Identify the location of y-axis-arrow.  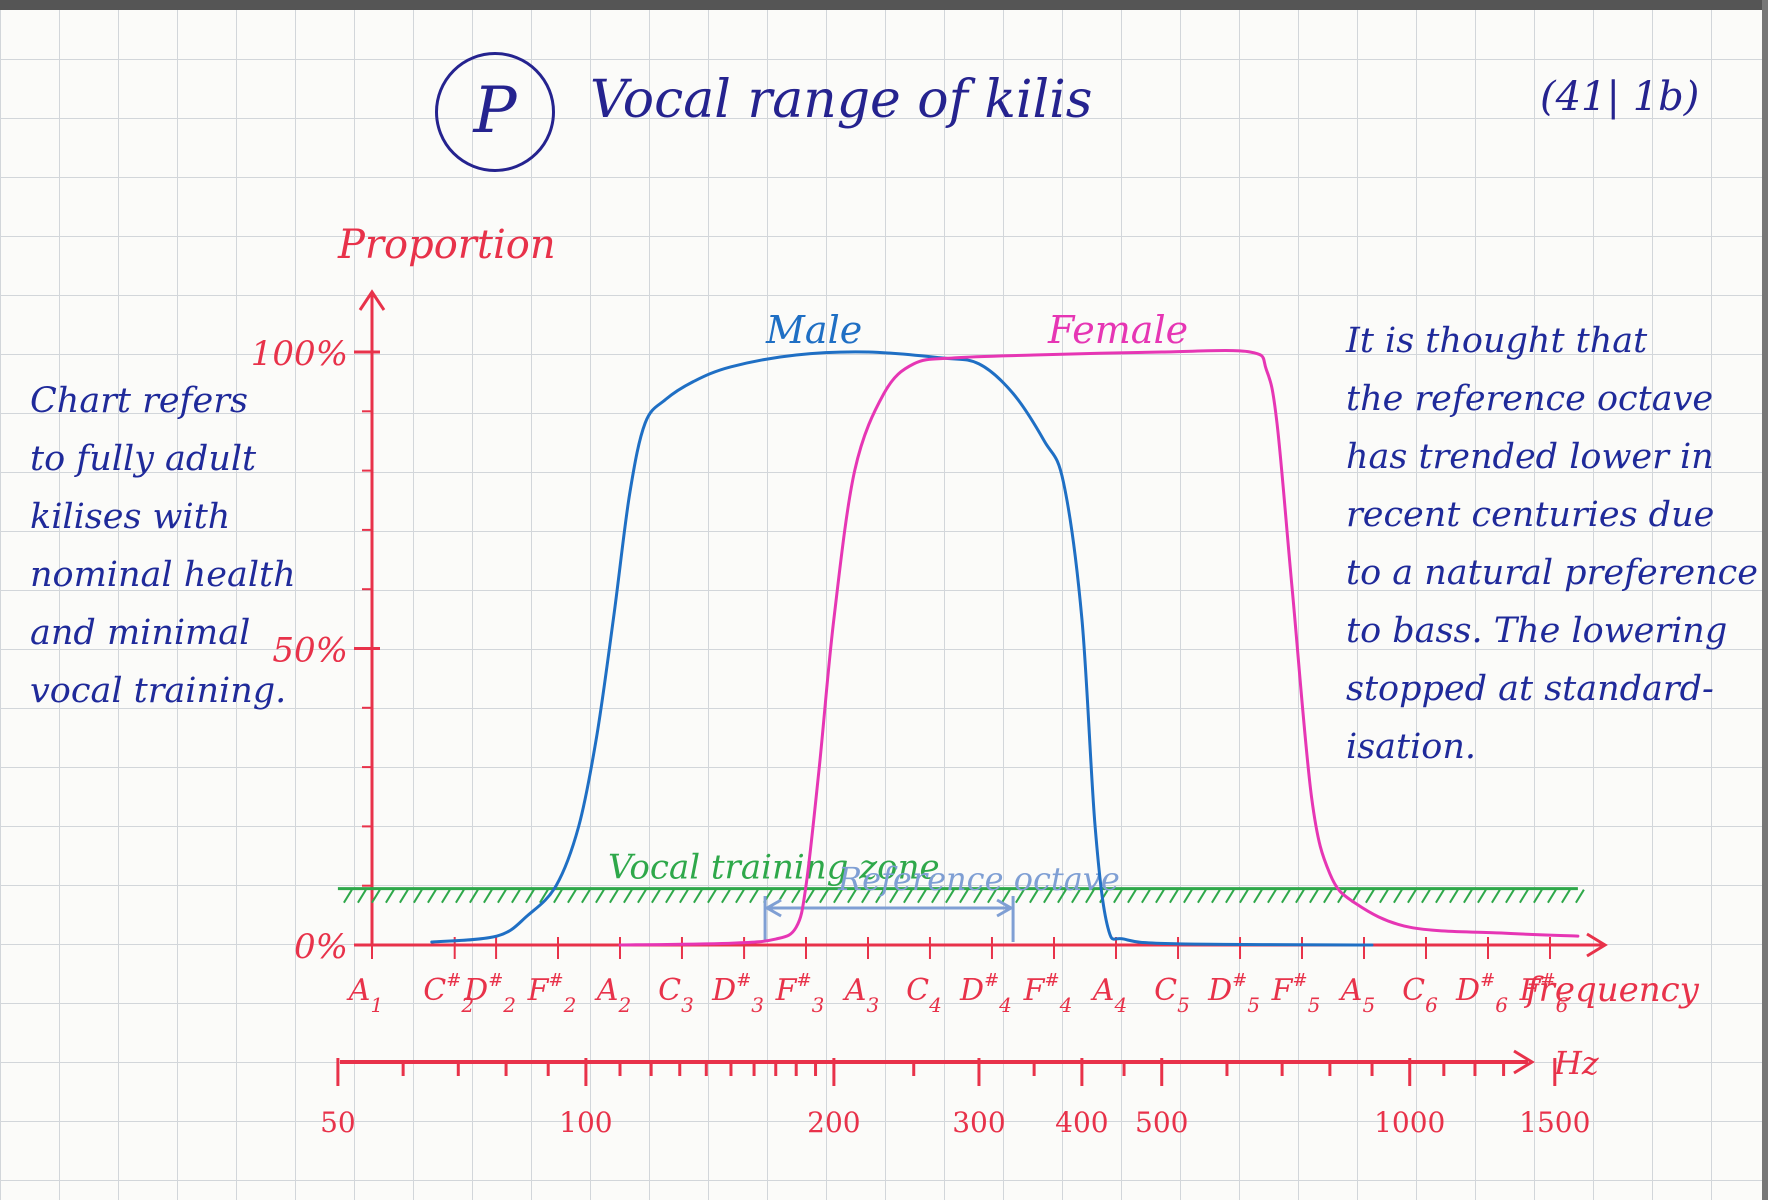
(372, 300).